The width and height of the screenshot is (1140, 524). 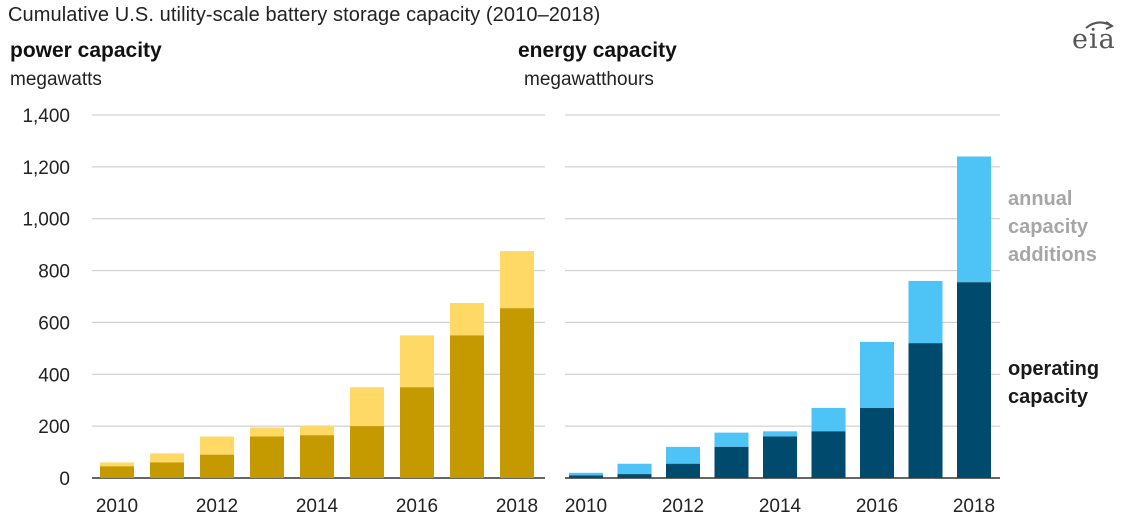 I want to click on energy-panel-title: energy capacity, so click(x=597, y=50).